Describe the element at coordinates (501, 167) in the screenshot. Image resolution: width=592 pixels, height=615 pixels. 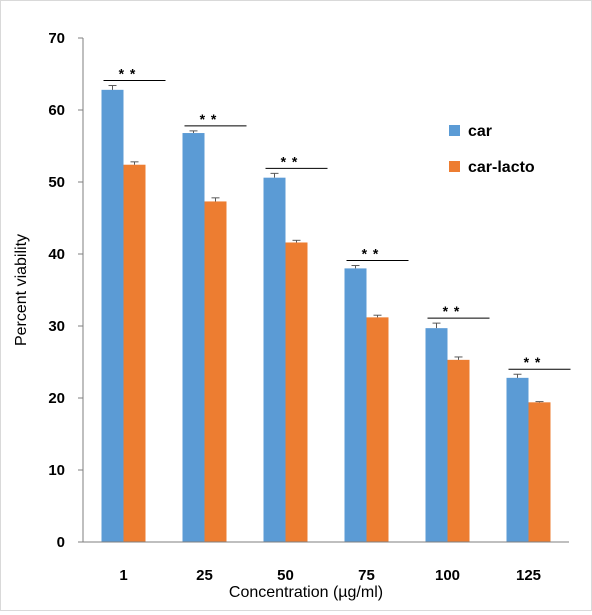
I see `legend-label-car-lacto: car-lacto` at that location.